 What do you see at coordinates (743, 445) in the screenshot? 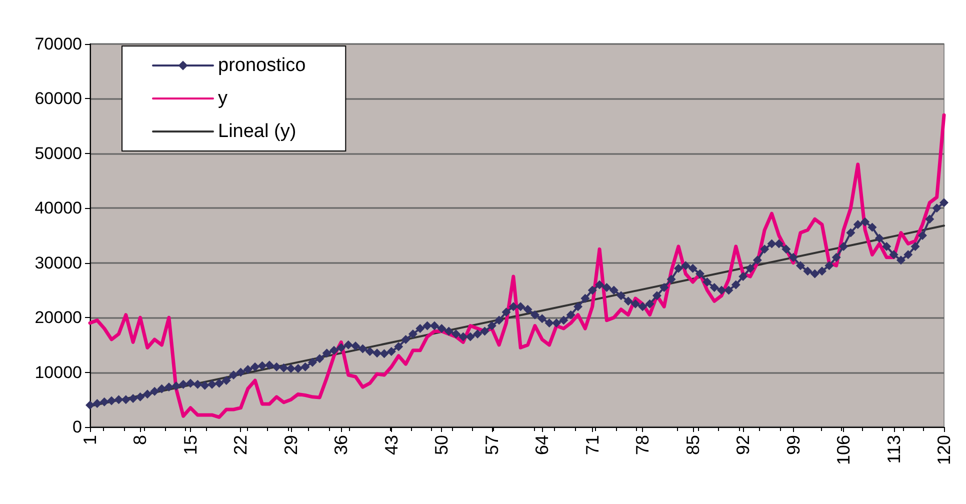
I see `x-tick-label: 92` at bounding box center [743, 445].